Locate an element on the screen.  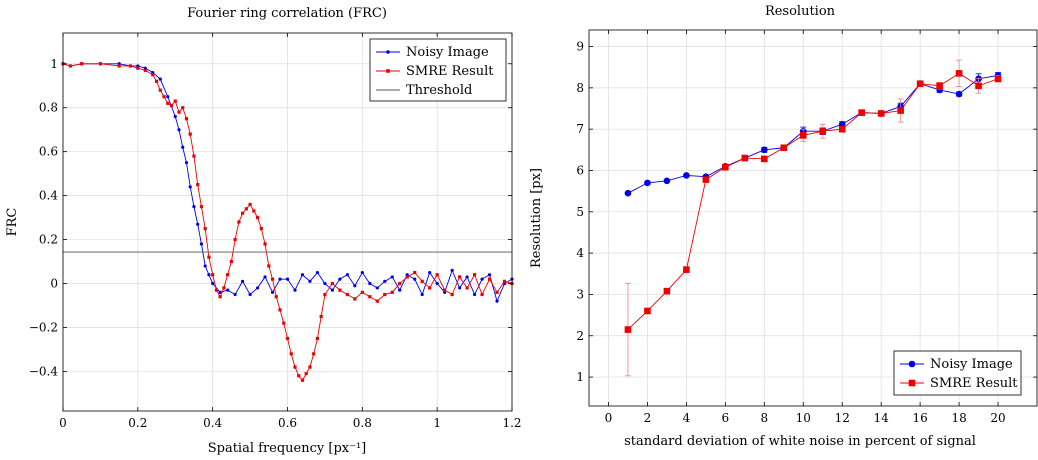
resolution-y-tick-label: 5 is located at coordinates (580, 212).